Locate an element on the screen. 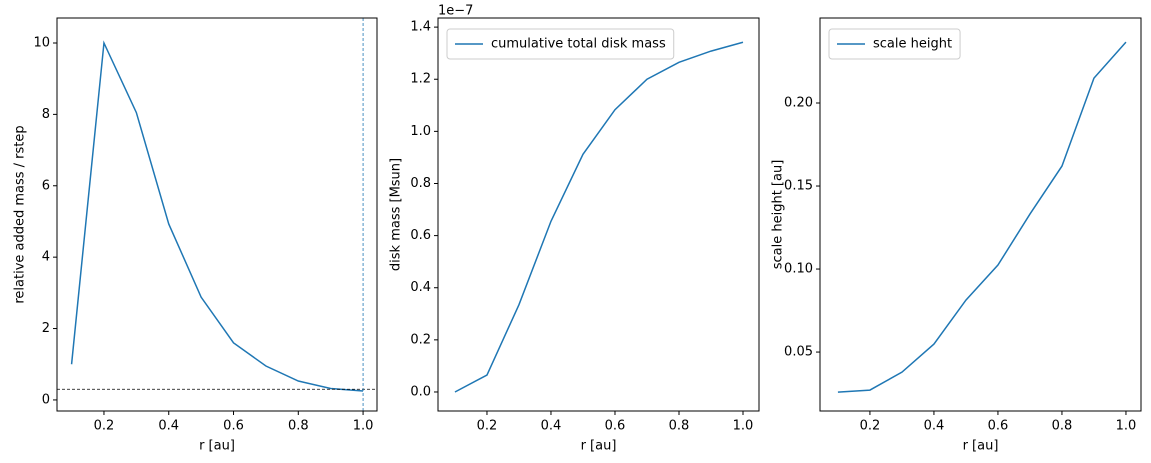  y-tick-label: 2 is located at coordinates (46, 328).